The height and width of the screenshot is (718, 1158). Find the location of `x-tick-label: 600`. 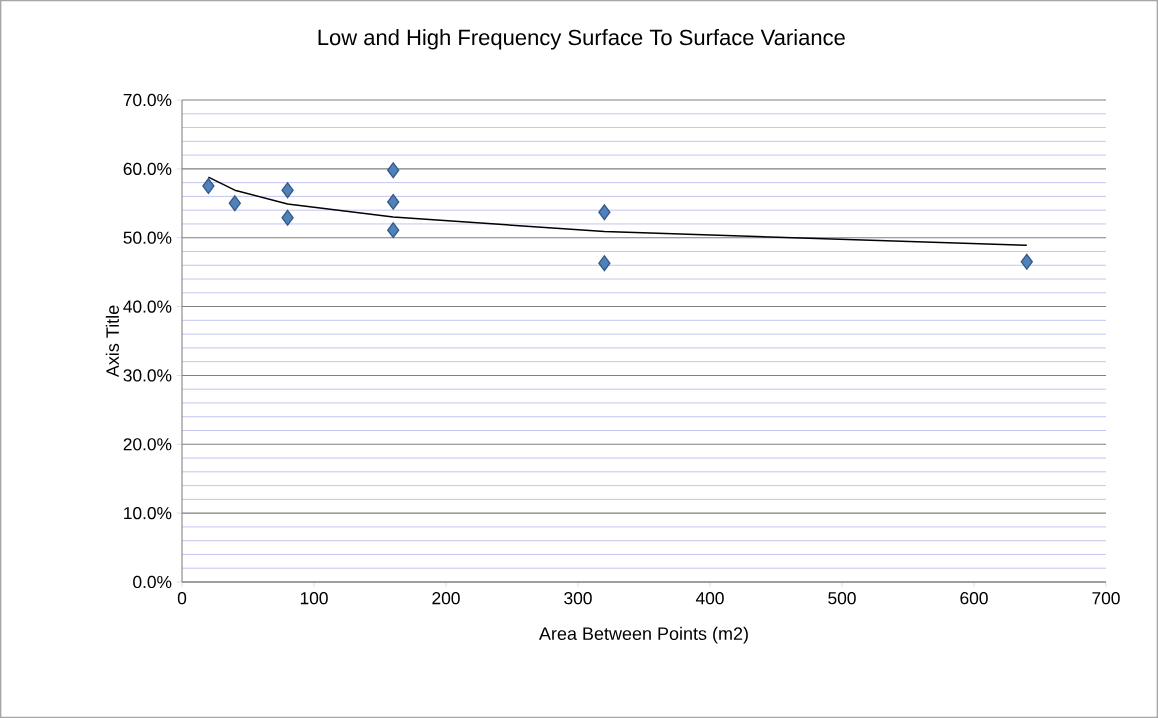

x-tick-label: 600 is located at coordinates (974, 598).